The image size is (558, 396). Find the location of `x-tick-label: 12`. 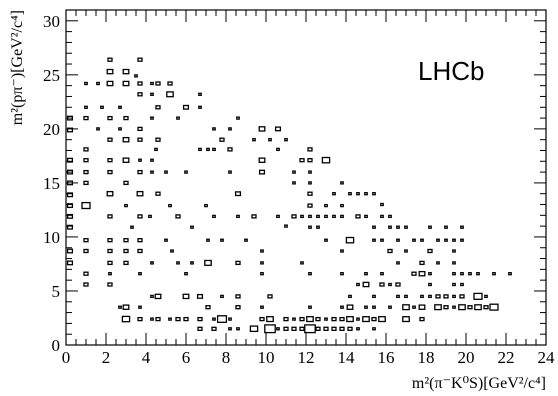

x-tick-label: 12 is located at coordinates (306, 357).